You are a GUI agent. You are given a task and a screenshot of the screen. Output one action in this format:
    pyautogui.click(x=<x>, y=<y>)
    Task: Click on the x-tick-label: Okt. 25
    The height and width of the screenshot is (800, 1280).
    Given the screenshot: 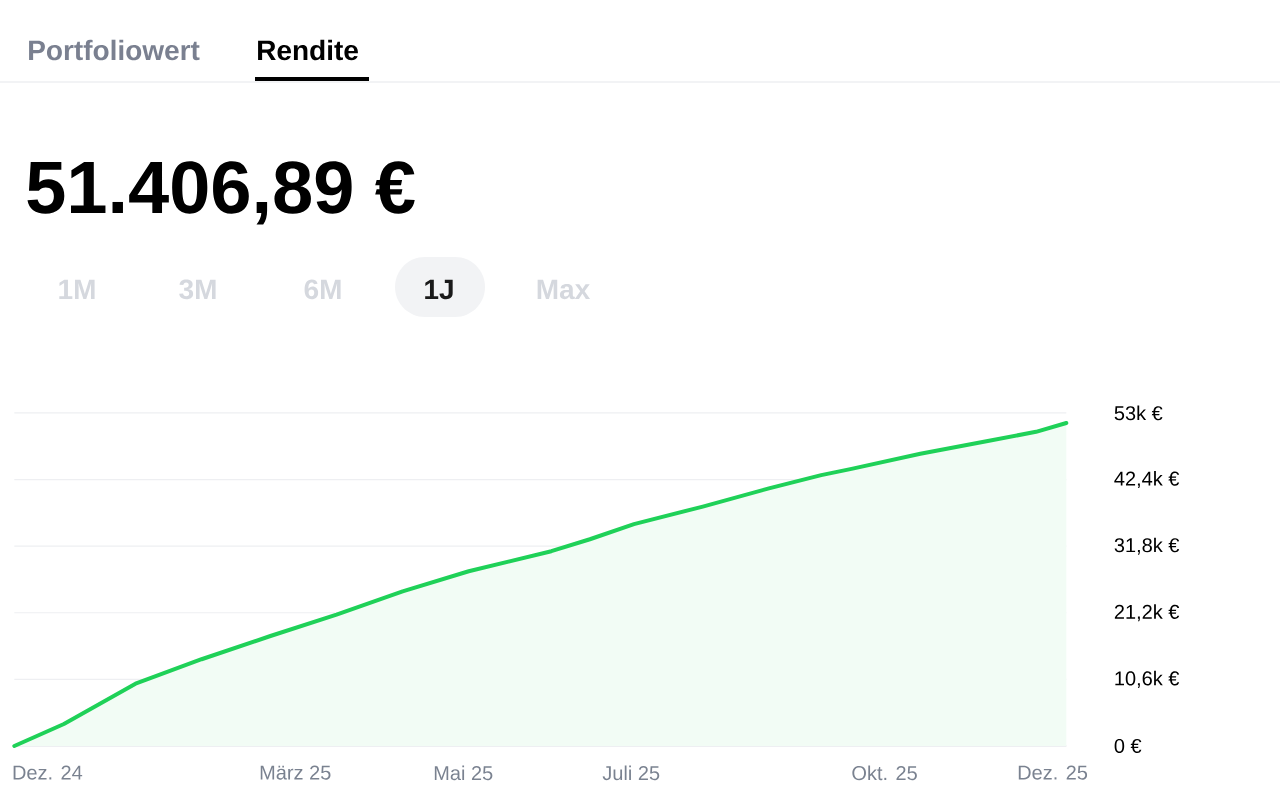 What is the action you would take?
    pyautogui.click(x=884, y=773)
    